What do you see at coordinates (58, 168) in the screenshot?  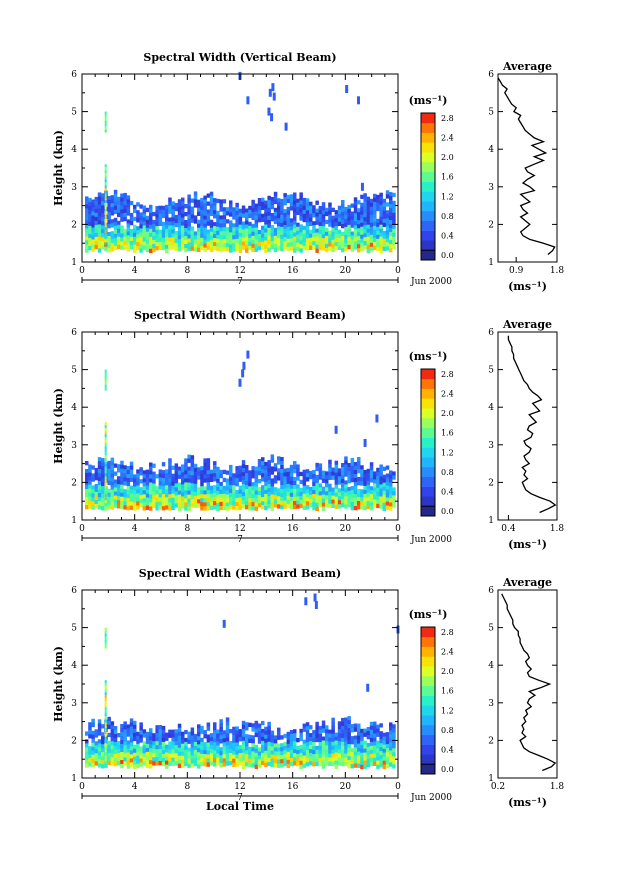 I see `y-axis-label: Height (km)` at bounding box center [58, 168].